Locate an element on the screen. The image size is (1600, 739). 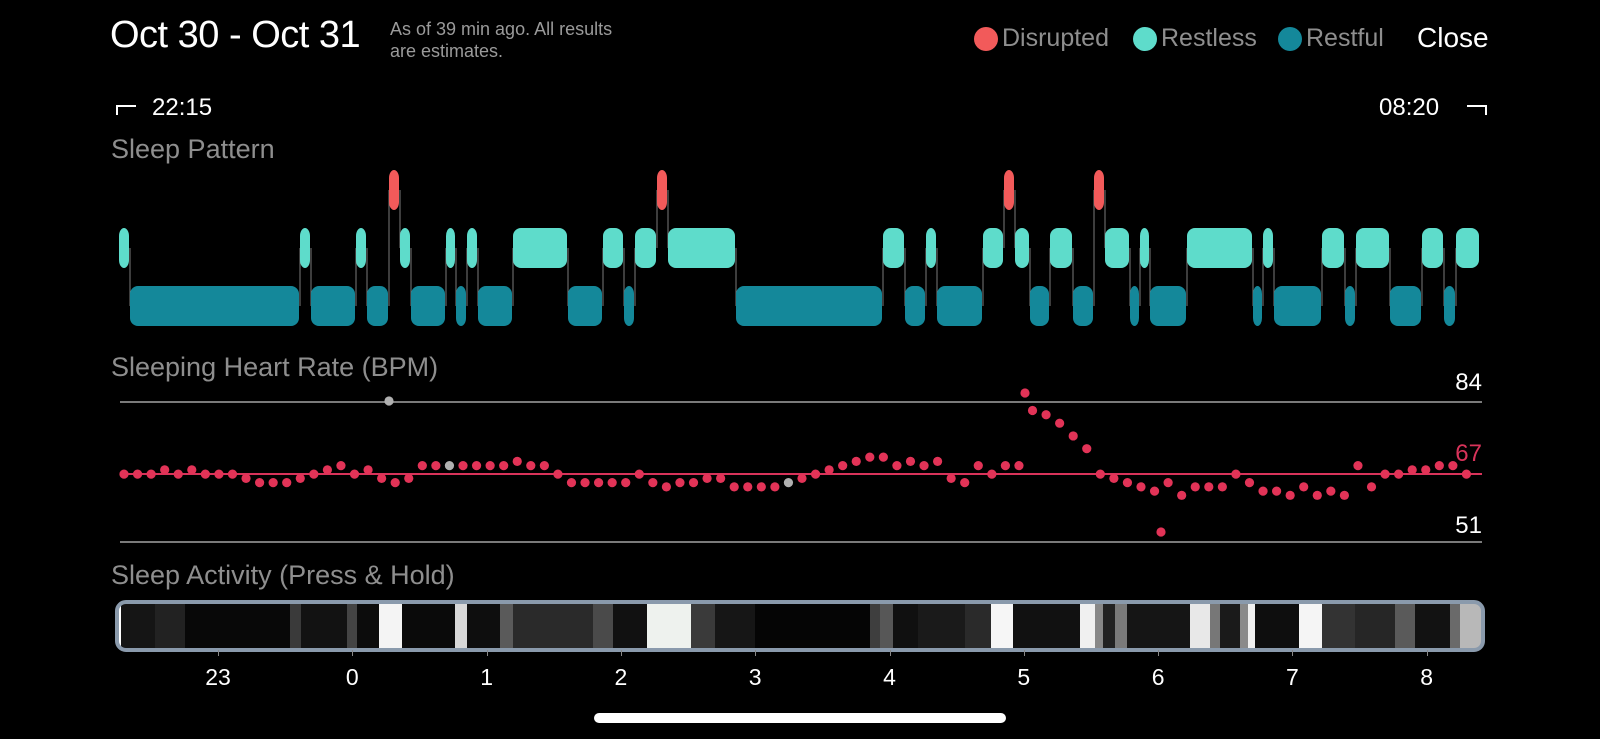
hour-tick-label: 8 is located at coordinates (1427, 677).